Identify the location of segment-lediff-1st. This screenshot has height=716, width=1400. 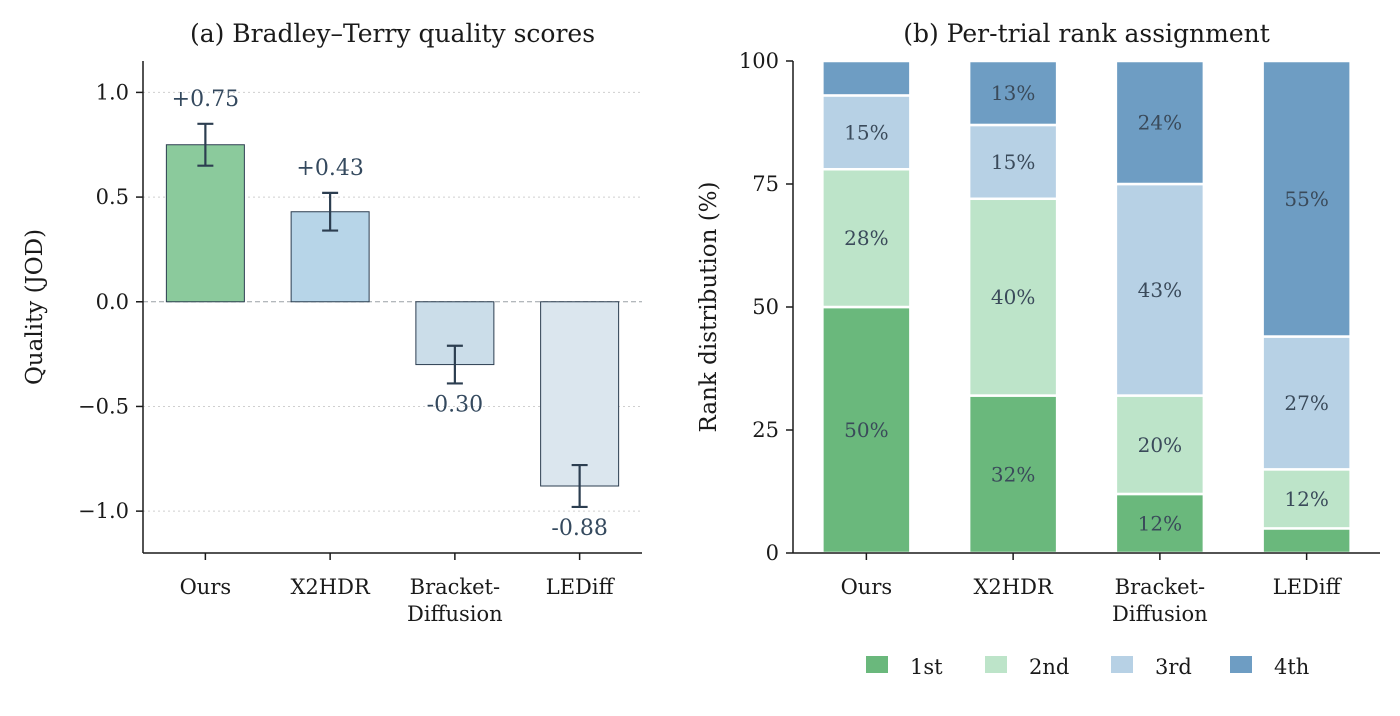
(1306, 541).